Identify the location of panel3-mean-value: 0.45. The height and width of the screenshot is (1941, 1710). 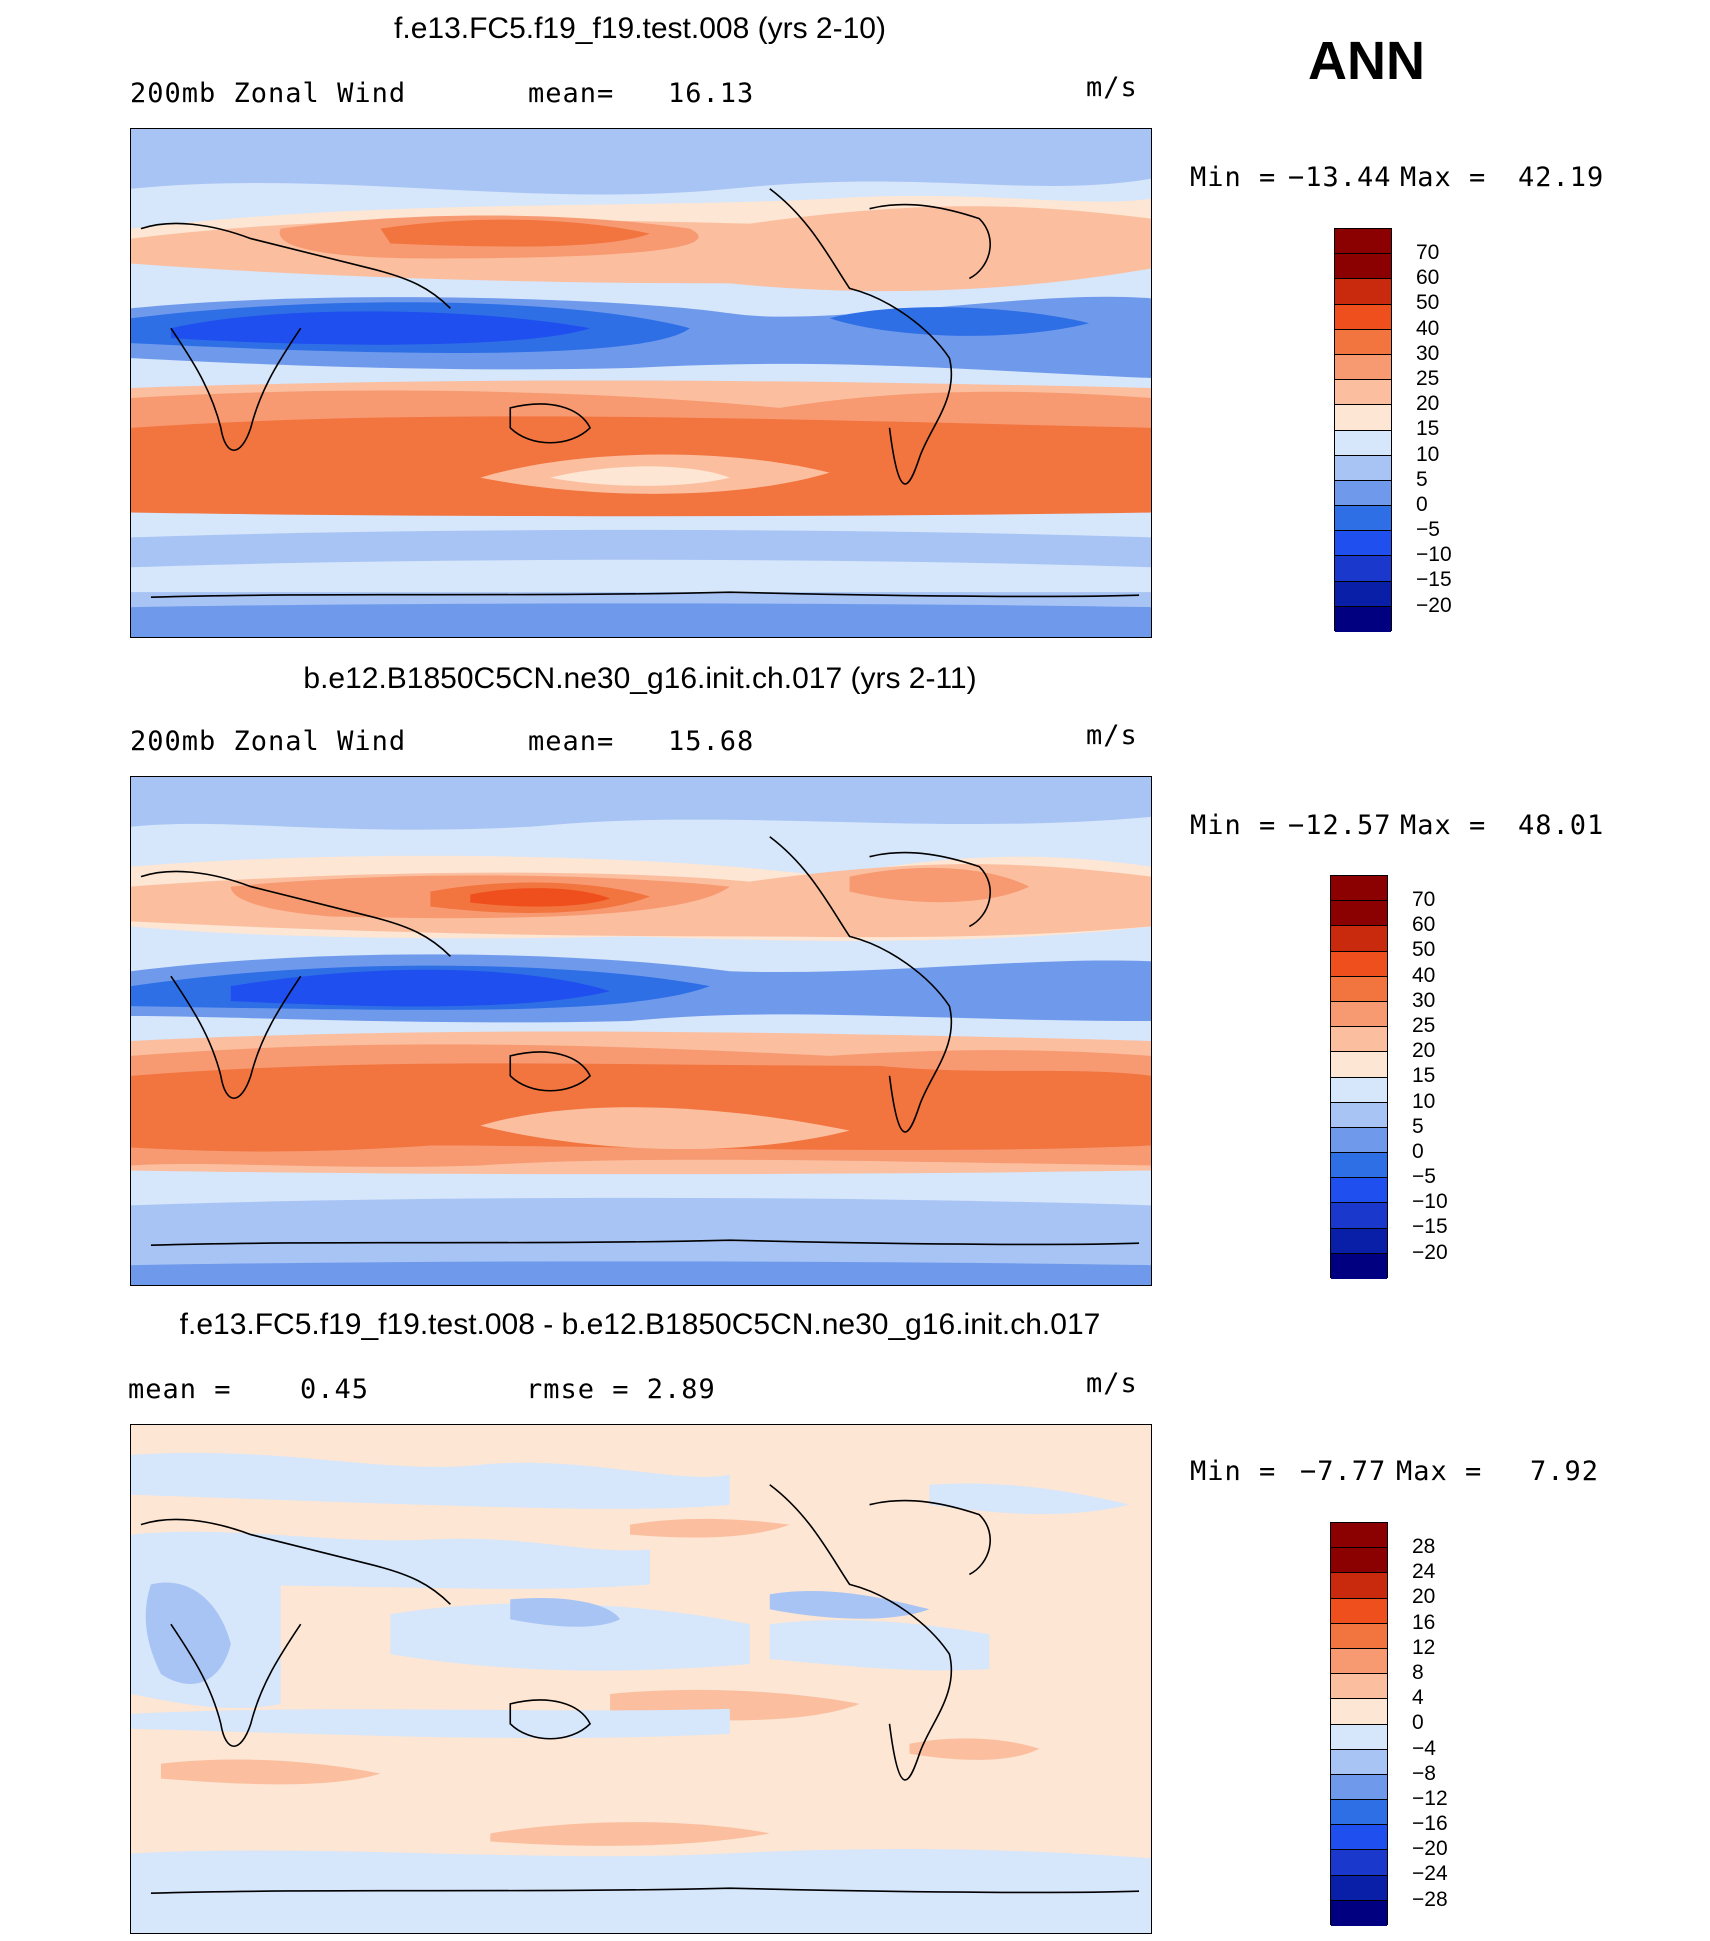
(335, 1389).